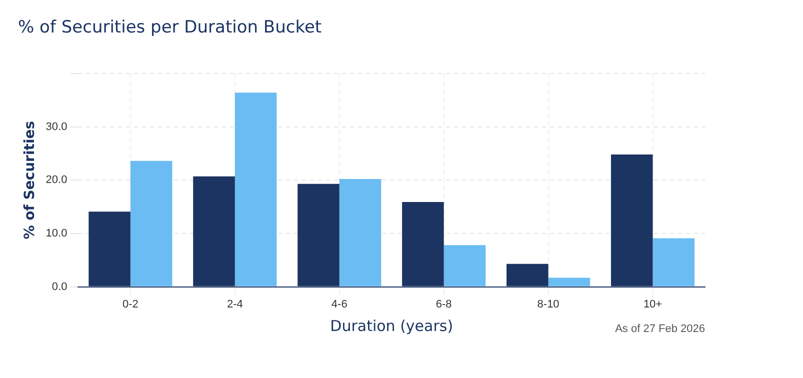 This screenshot has width=803, height=378. Describe the element at coordinates (30, 180) in the screenshot. I see `y-axis-title: % of Securities` at that location.